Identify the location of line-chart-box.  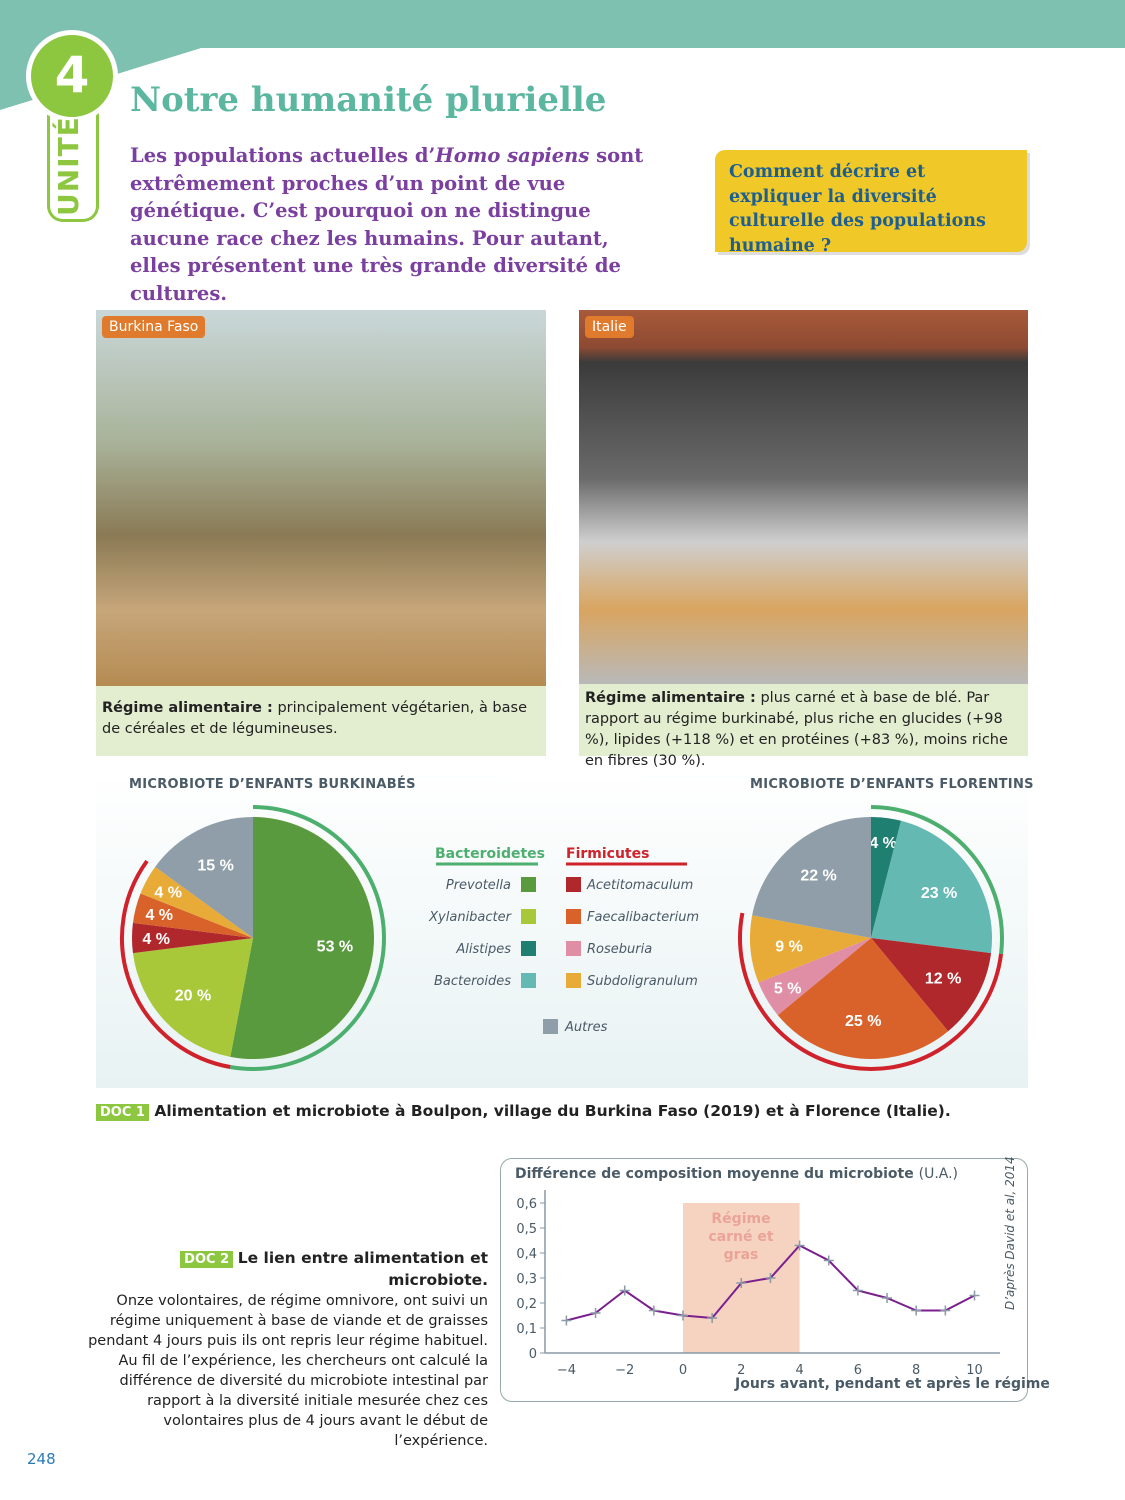
(764, 1280).